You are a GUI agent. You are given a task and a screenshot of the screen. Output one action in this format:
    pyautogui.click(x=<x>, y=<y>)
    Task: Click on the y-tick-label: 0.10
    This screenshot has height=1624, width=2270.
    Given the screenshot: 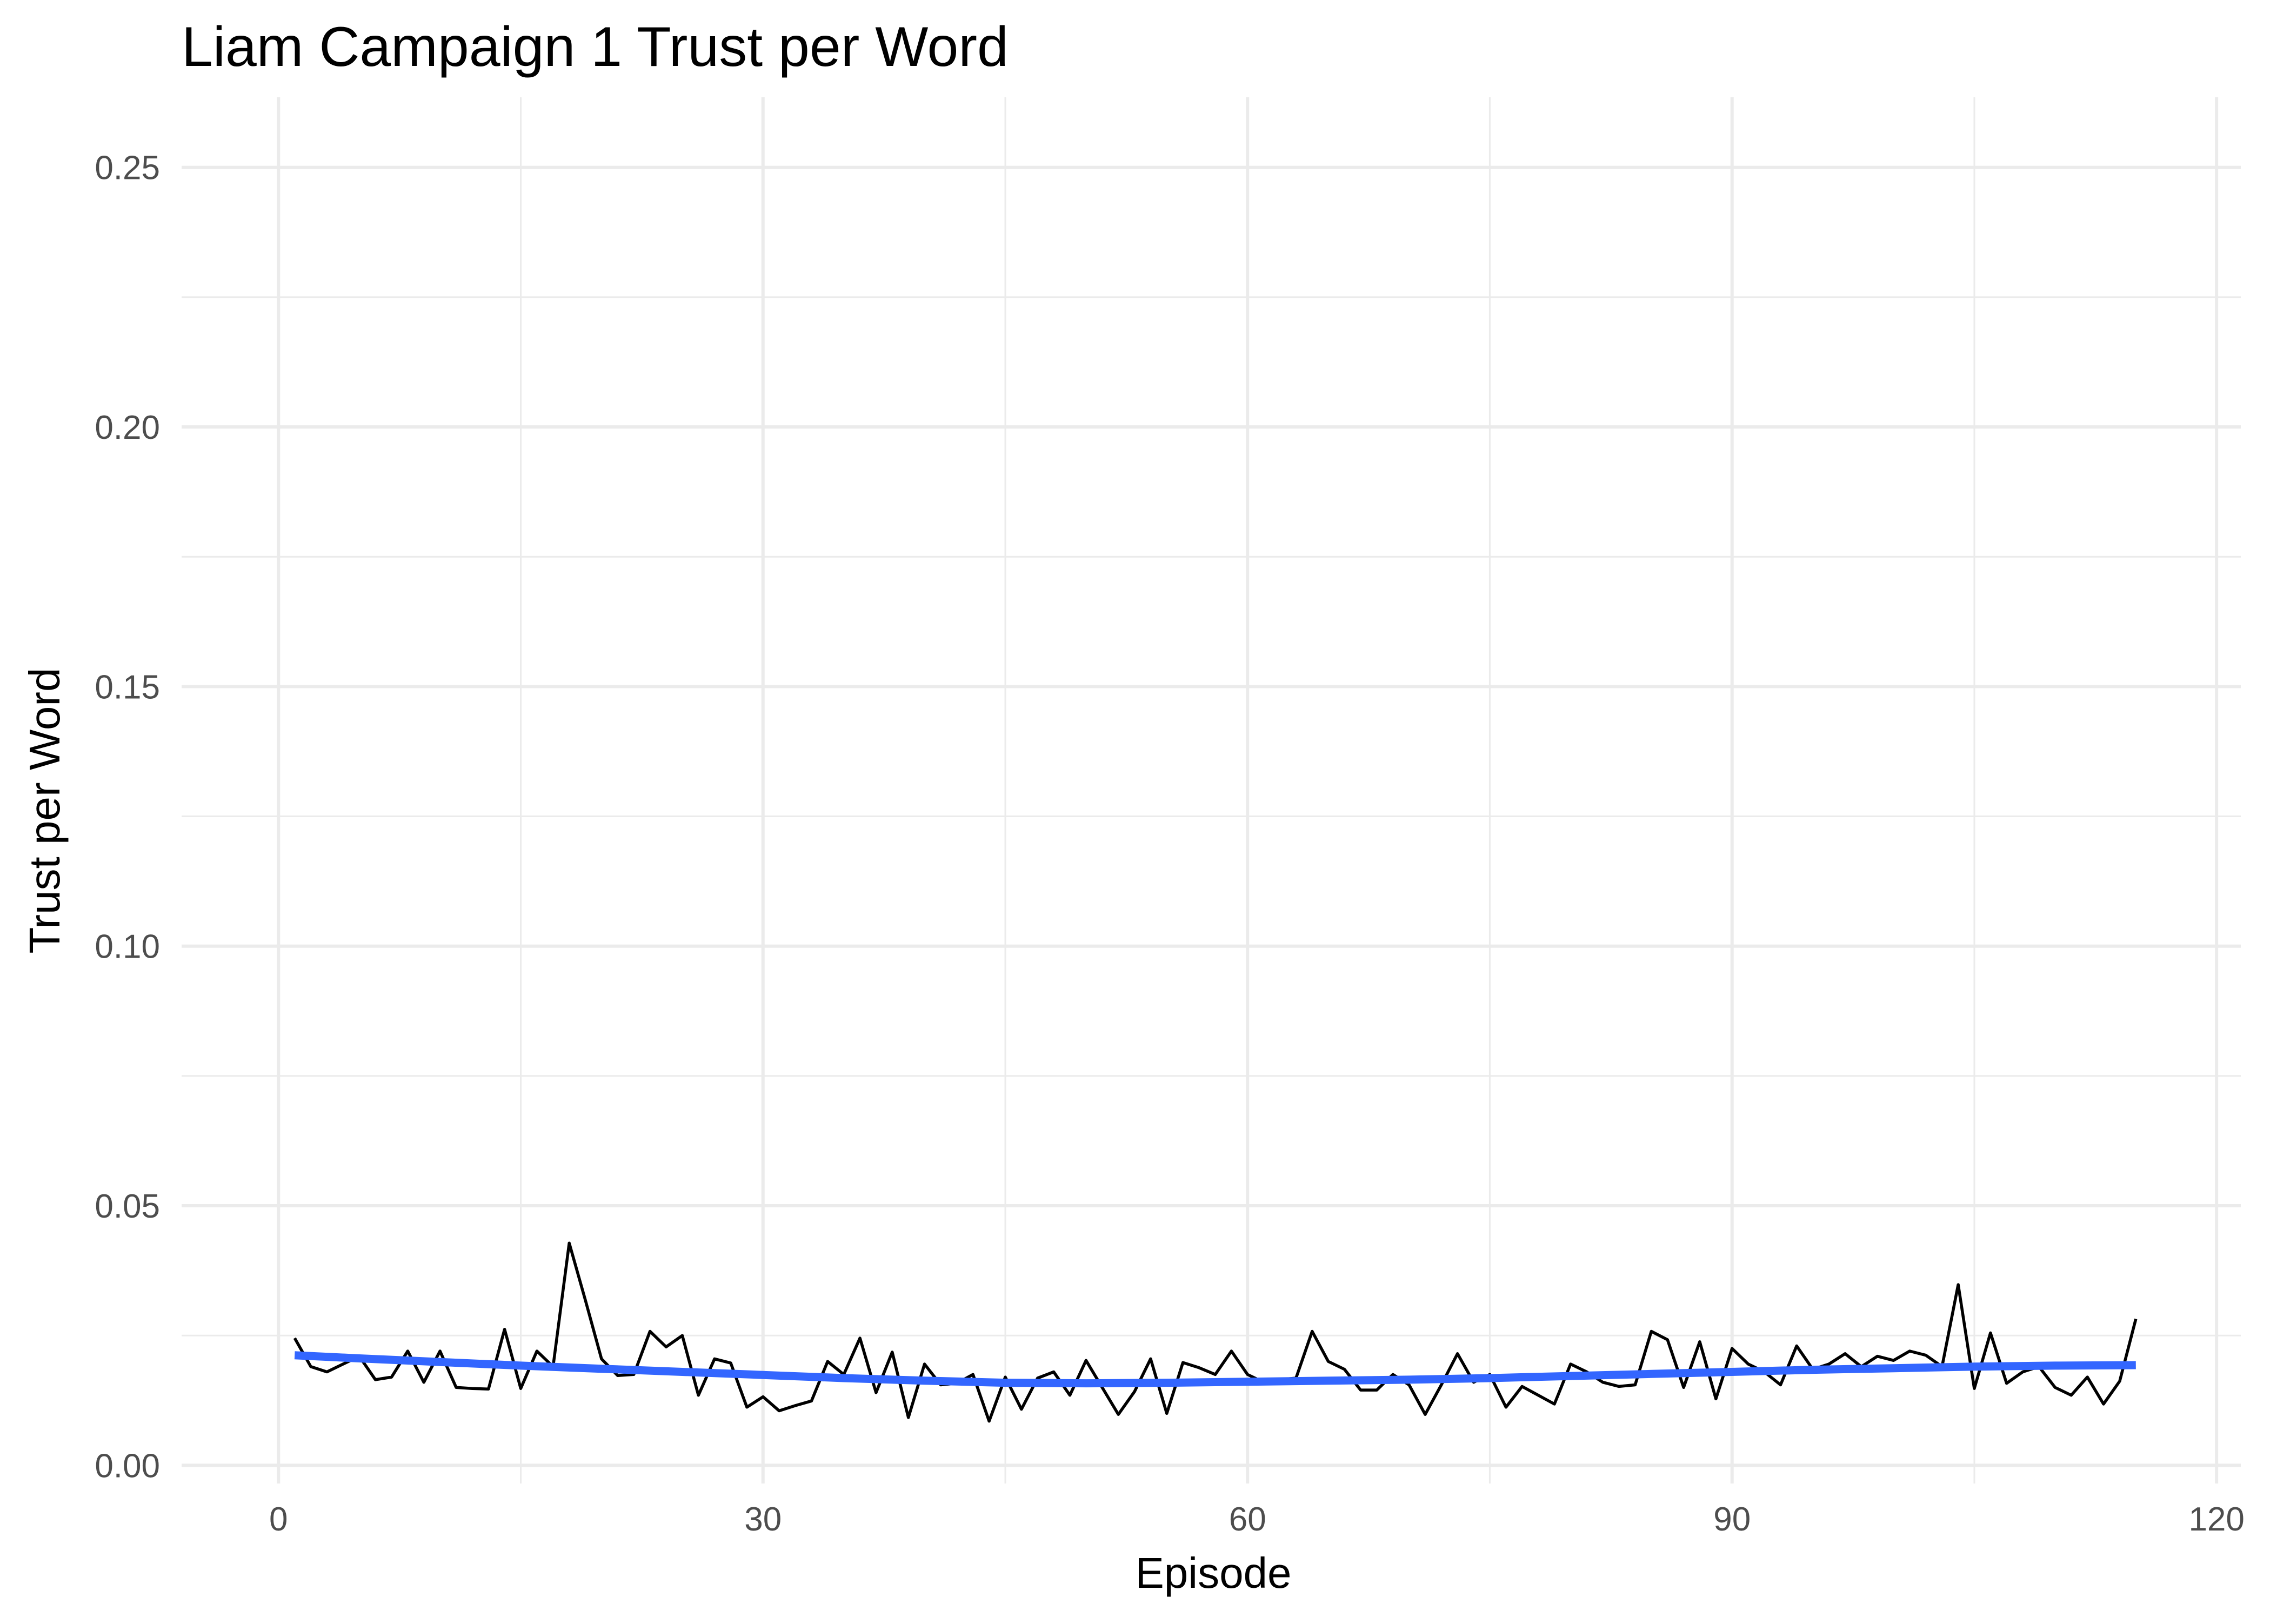 What is the action you would take?
    pyautogui.click(x=127, y=947)
    